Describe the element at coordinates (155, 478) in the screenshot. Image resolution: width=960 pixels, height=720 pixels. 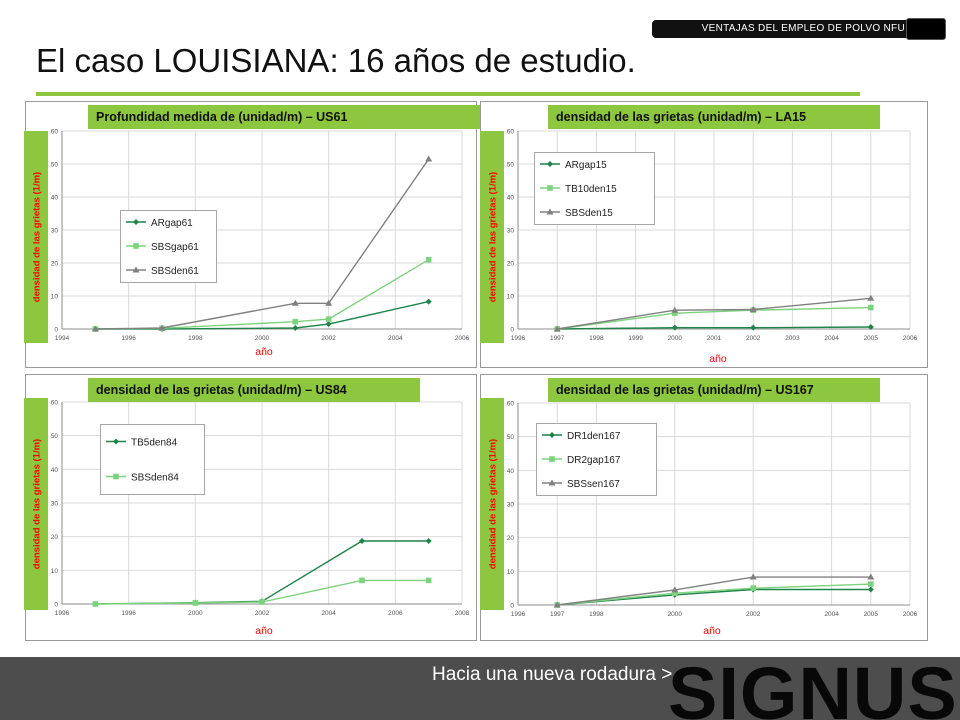
I see `legend-entry: SBSden84` at that location.